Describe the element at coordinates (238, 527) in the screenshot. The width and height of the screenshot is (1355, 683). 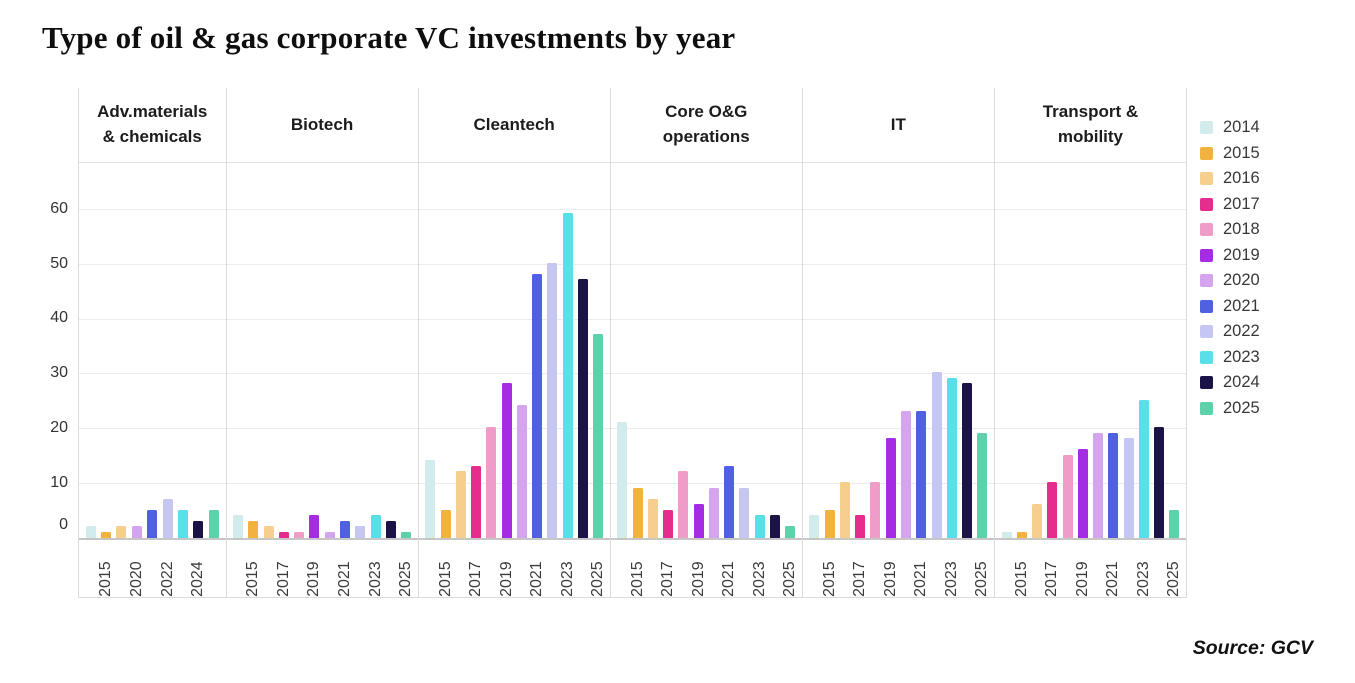
I see `bar-biotech-2014` at that location.